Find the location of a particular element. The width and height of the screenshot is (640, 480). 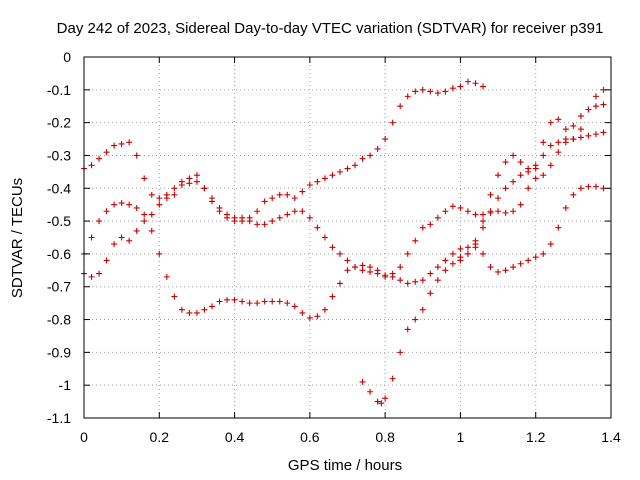

y-tick-label: -0.1 is located at coordinates (59, 90).